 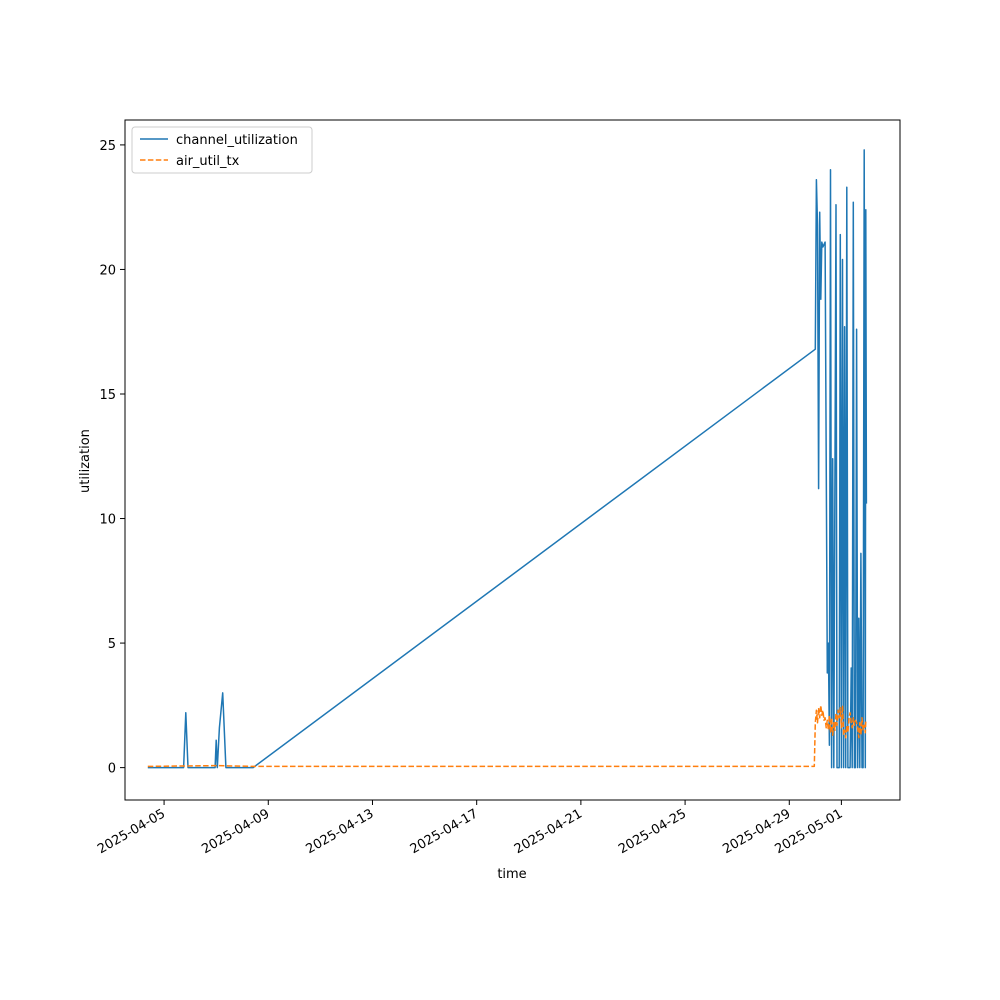 I want to click on y-tick-label: 10, so click(x=107, y=520).